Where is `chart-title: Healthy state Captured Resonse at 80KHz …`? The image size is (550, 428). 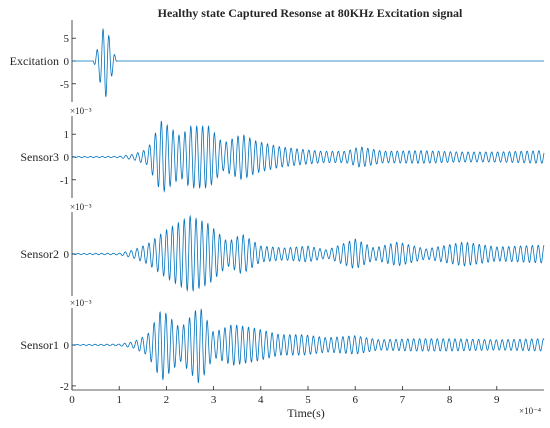 chart-title: Healthy state Captured Resonse at 80KHz … is located at coordinates (310, 13).